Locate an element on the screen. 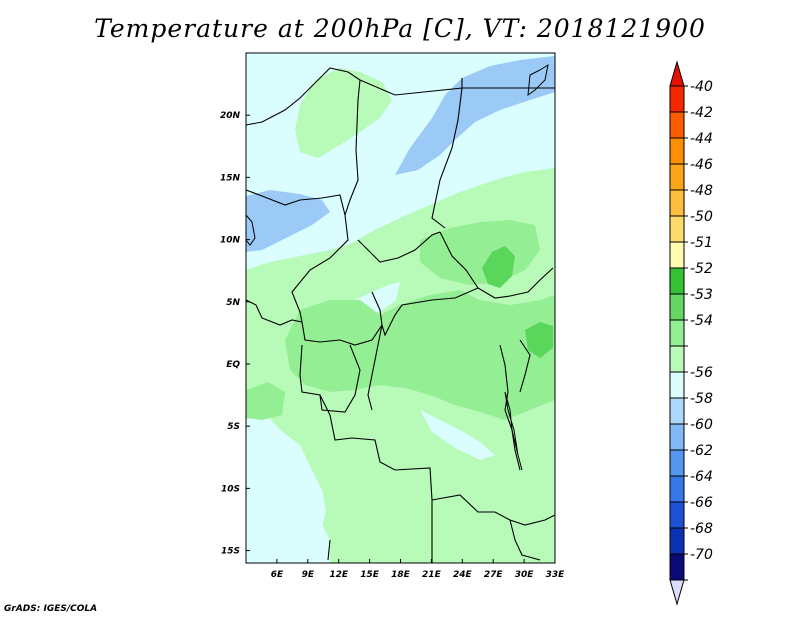 This screenshot has width=800, height=618. colorbar-top-arrow is located at coordinates (677, 73).